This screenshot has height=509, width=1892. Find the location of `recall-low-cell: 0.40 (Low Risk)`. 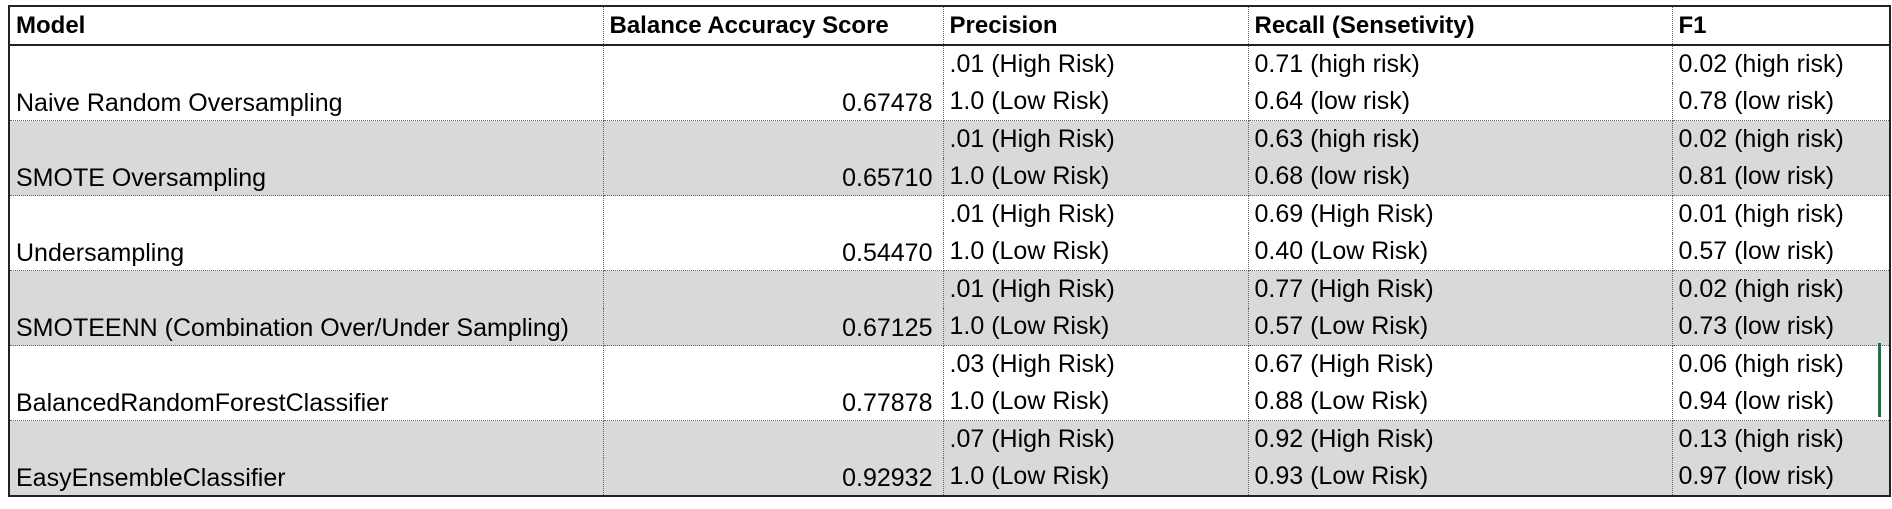

recall-low-cell: 0.40 (Low Risk) is located at coordinates (1460, 252).